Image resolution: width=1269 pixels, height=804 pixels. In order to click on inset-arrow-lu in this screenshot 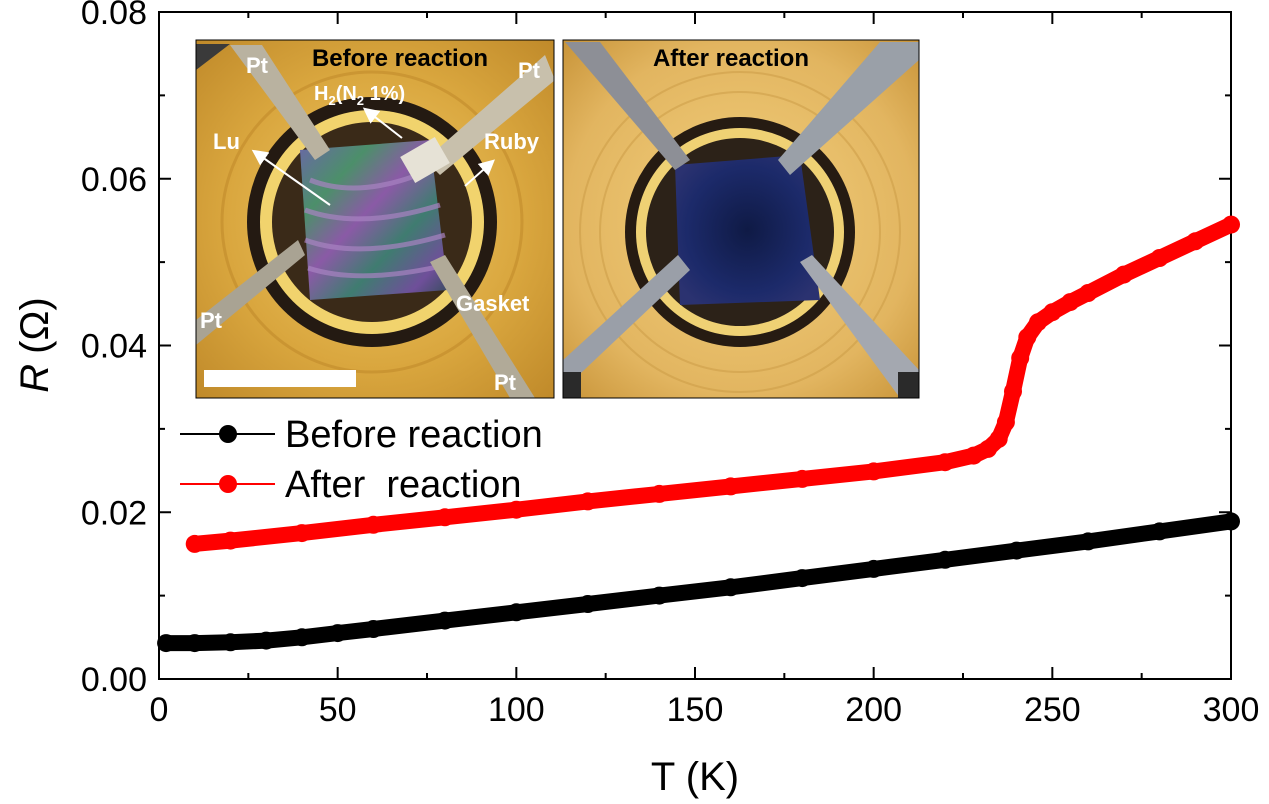, I will do `click(291, 177)`.